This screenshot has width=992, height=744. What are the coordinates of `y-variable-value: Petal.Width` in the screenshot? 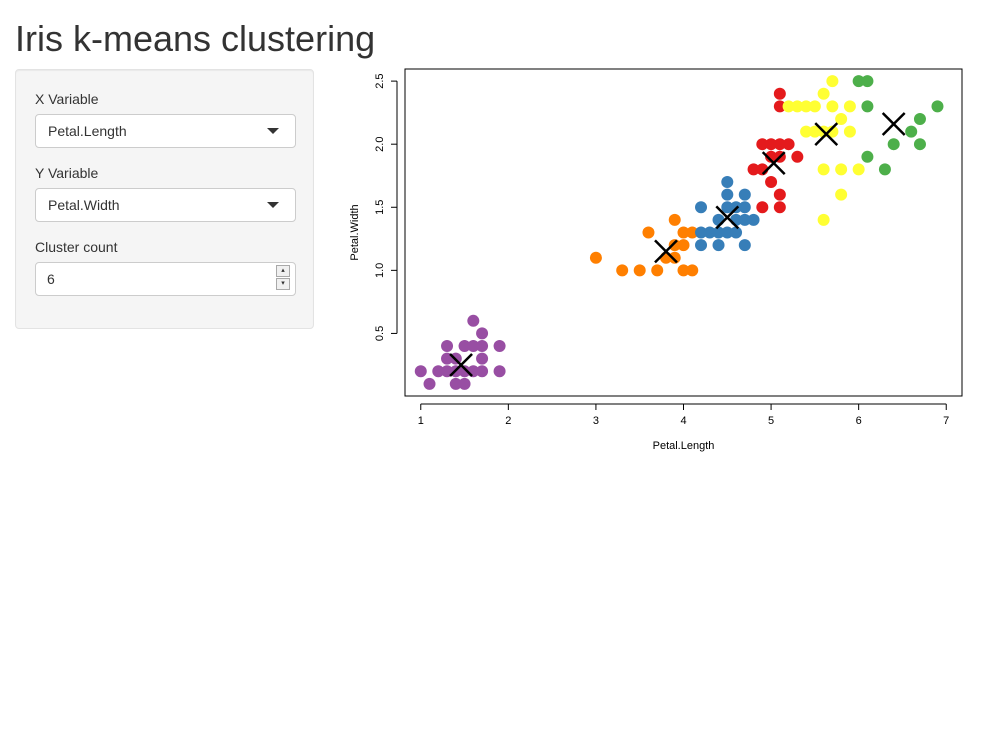 It's located at (84, 205).